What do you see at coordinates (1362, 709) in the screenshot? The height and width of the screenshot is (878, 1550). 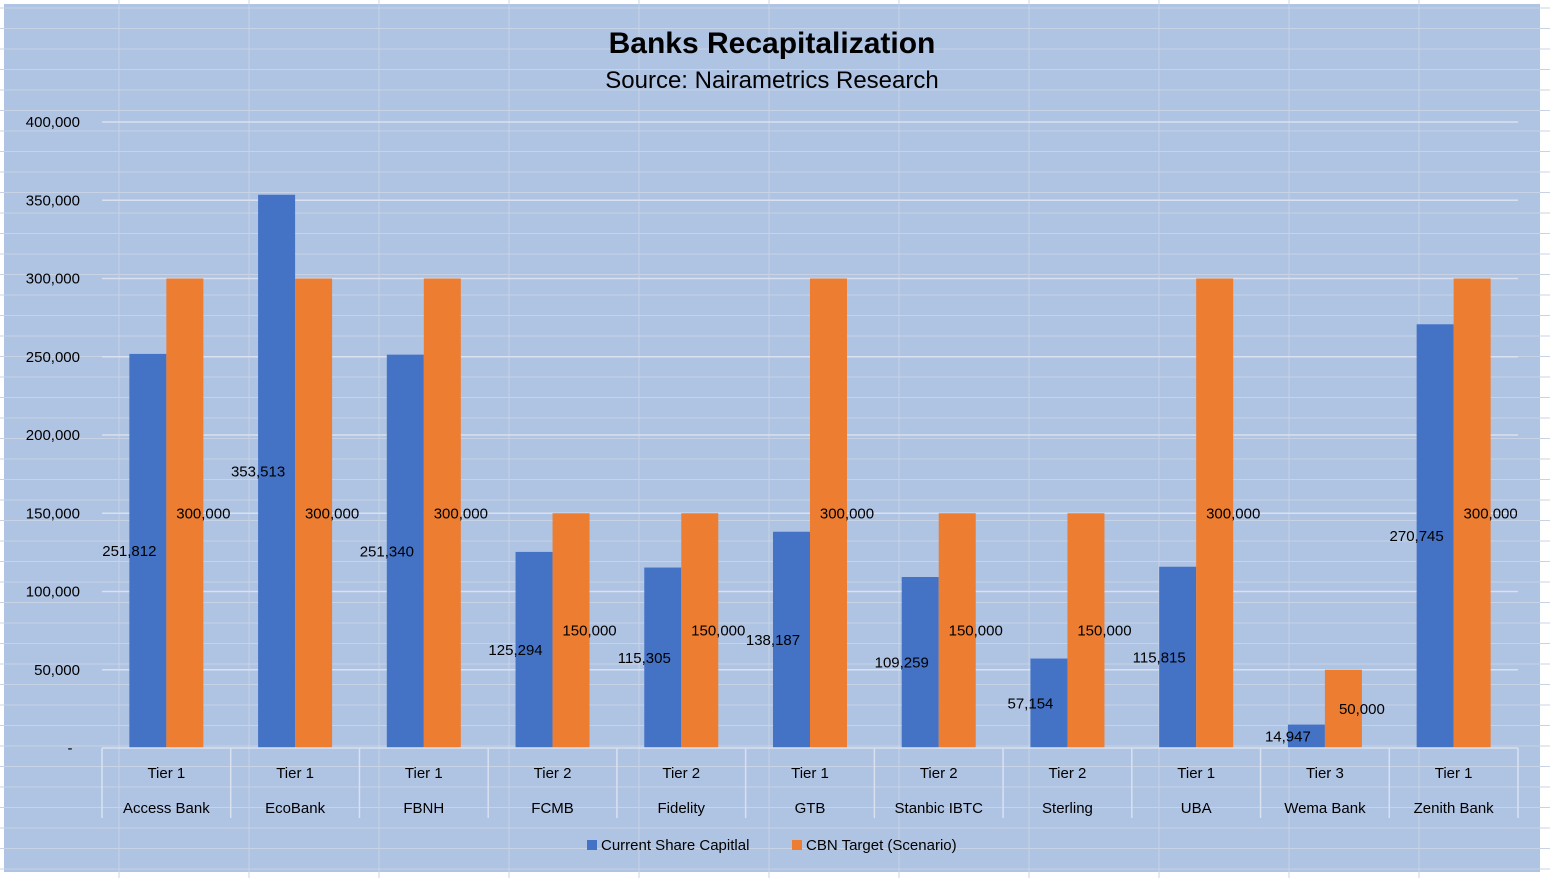 I see `data-label: 50,000` at bounding box center [1362, 709].